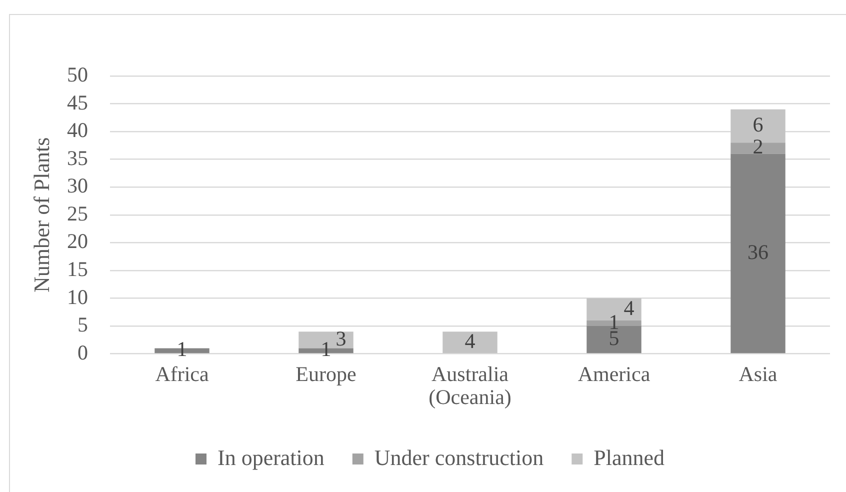 The image size is (846, 492). Describe the element at coordinates (326, 374) in the screenshot. I see `x-tick-label: Europe` at that location.